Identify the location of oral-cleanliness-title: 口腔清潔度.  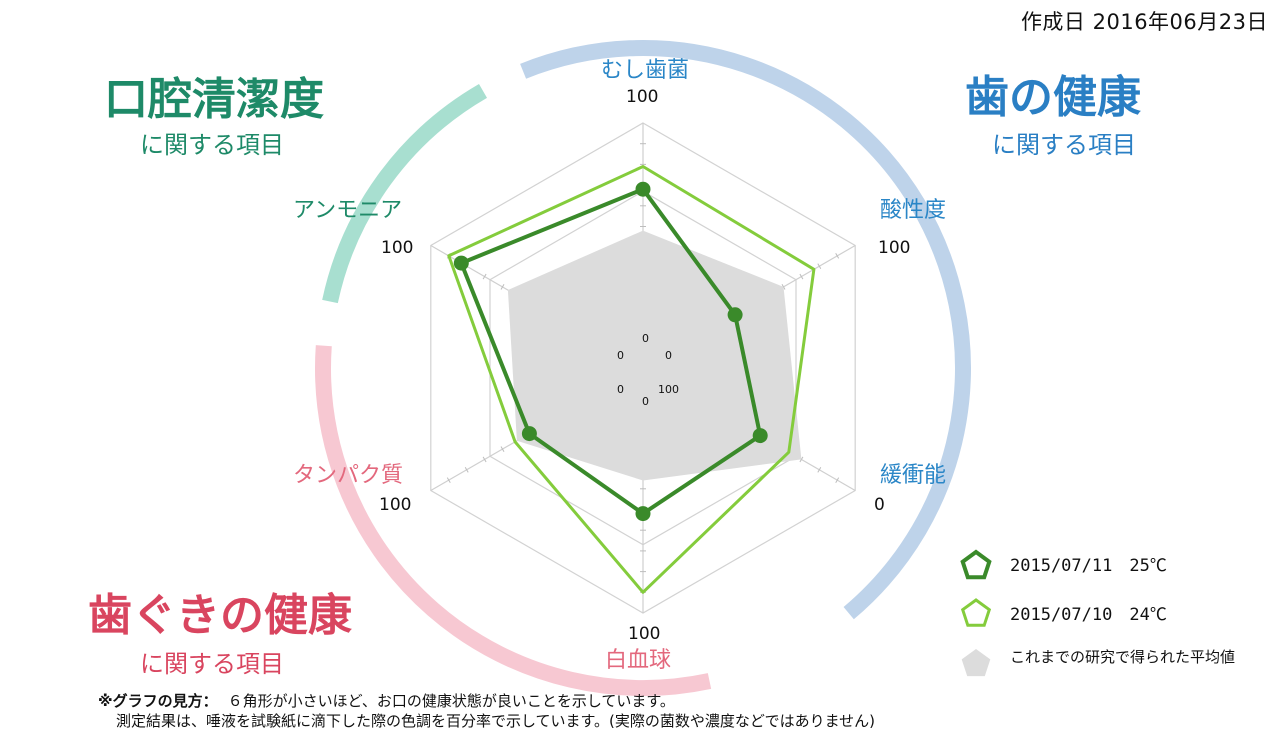
(214, 99).